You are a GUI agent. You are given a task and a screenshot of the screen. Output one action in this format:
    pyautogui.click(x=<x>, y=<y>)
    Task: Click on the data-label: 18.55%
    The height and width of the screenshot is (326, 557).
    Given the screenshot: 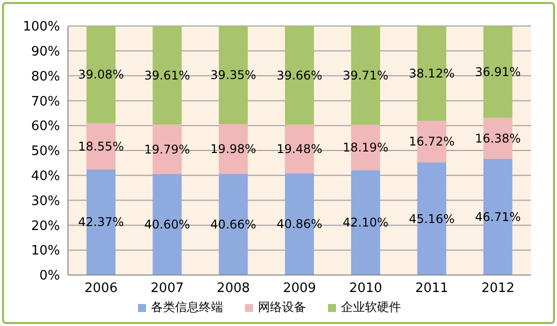 What is the action you would take?
    pyautogui.click(x=101, y=146)
    